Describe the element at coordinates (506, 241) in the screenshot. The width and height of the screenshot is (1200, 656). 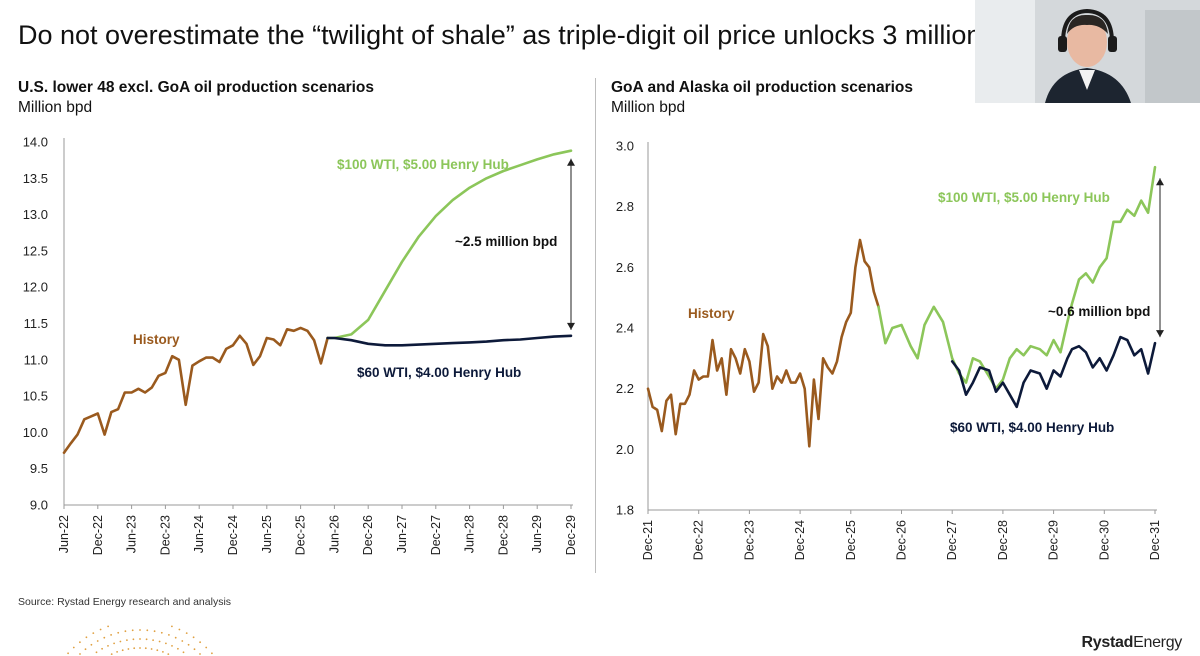
I see `gap-label: ~2.5 million bpd` at that location.